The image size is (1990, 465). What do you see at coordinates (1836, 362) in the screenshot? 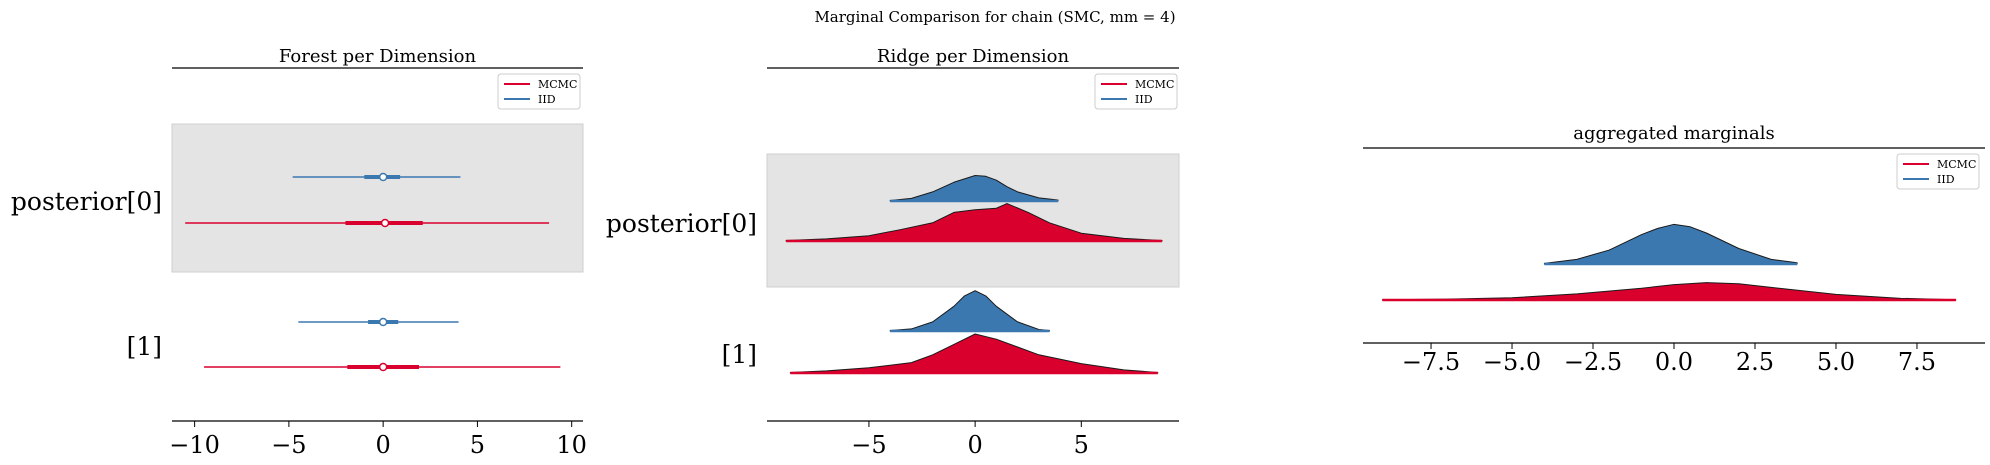
I see `x-tick-label: 5.0` at bounding box center [1836, 362].